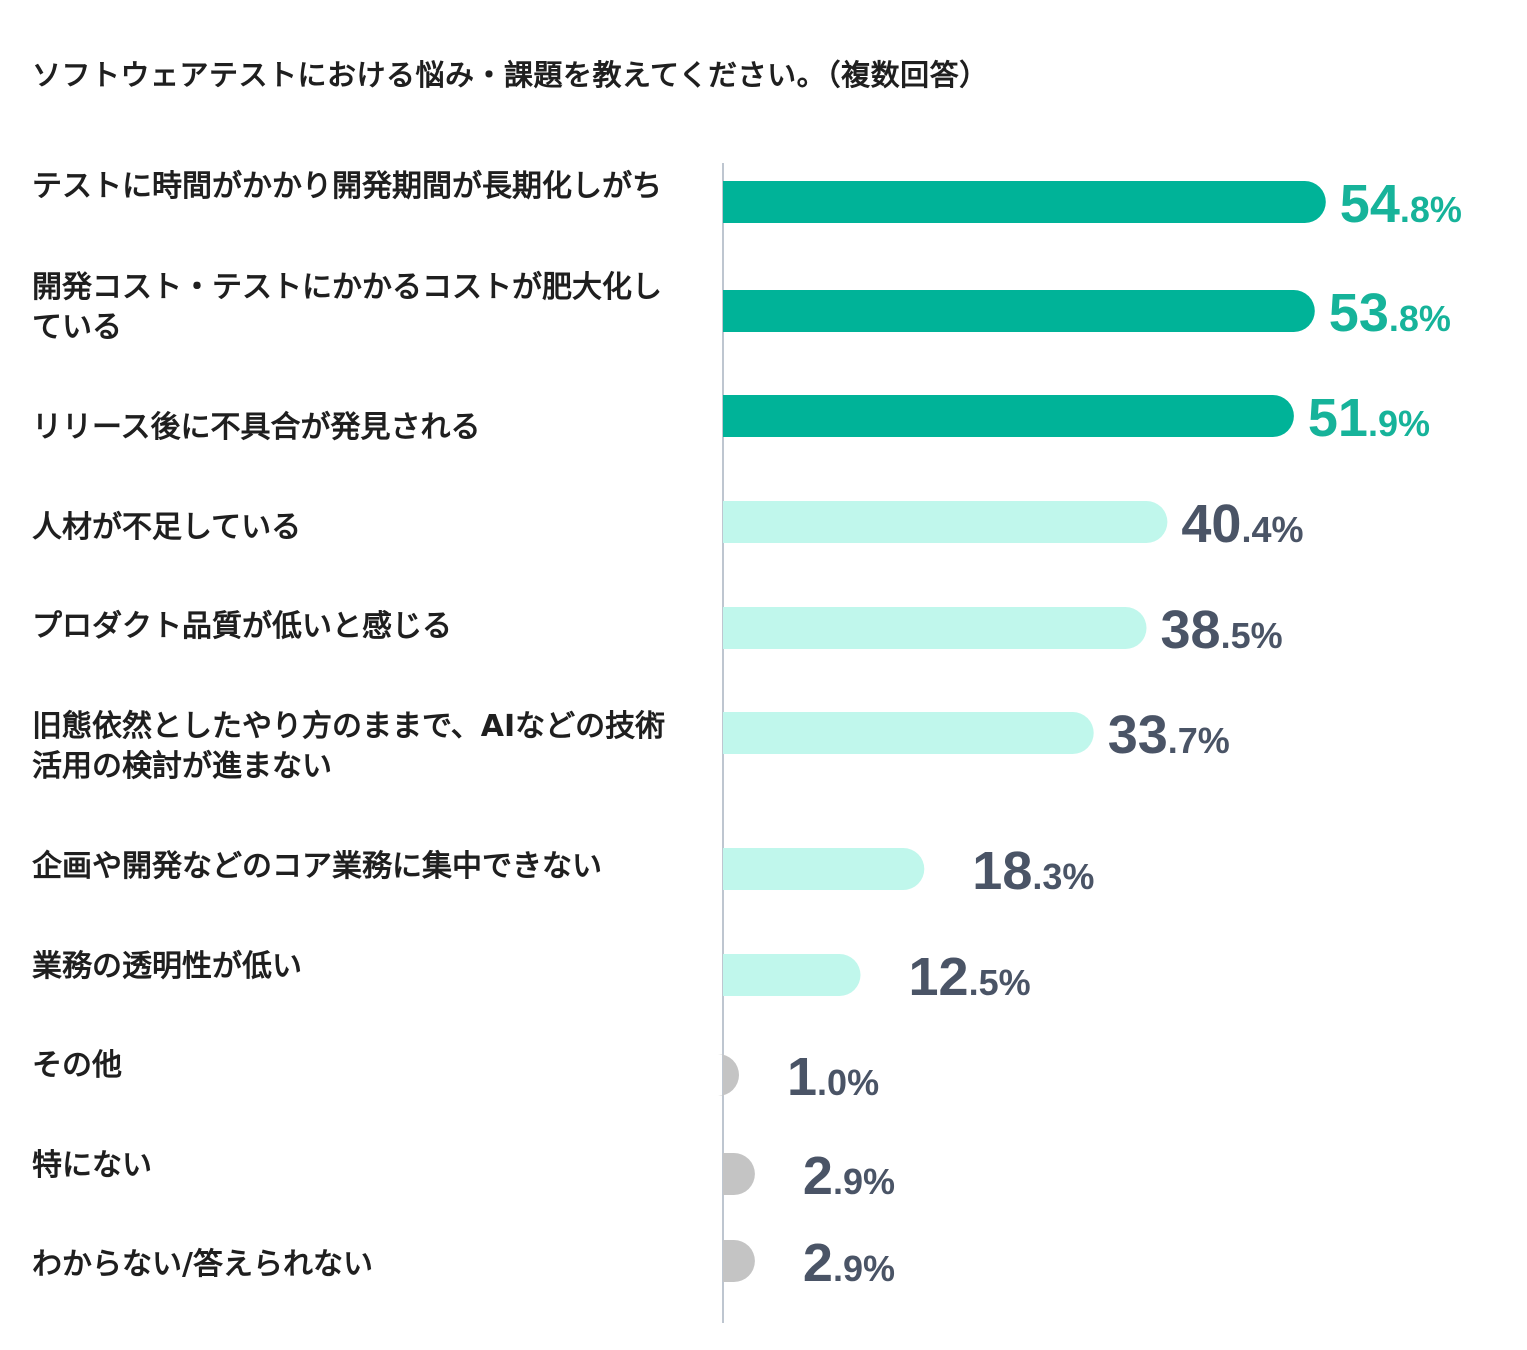 The height and width of the screenshot is (1350, 1527). What do you see at coordinates (242, 626) in the screenshot?
I see `category-label-5: プロダクト品質が低いと感じる` at bounding box center [242, 626].